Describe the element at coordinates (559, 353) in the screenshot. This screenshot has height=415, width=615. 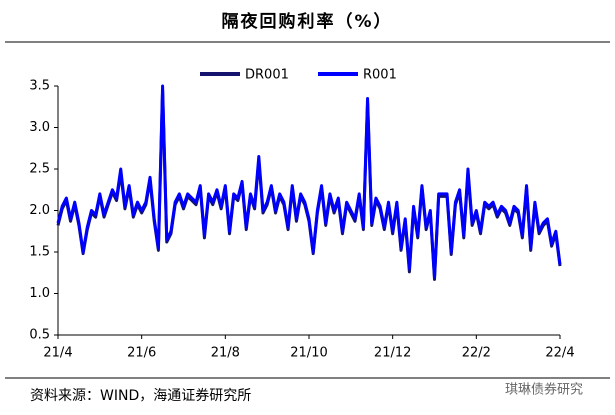
I see `x-tick-label: 22/4` at that location.